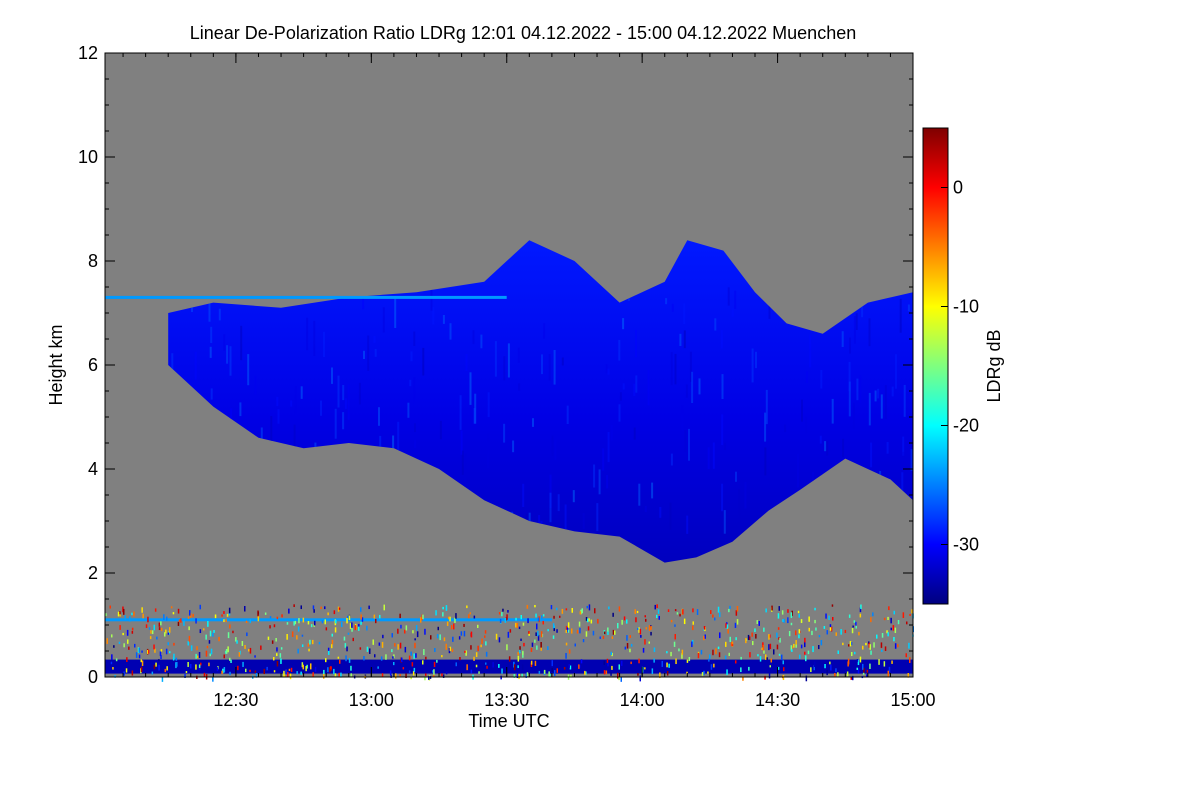 The width and height of the screenshot is (1200, 800). What do you see at coordinates (88, 157) in the screenshot?
I see `y-tick-label: 10` at bounding box center [88, 157].